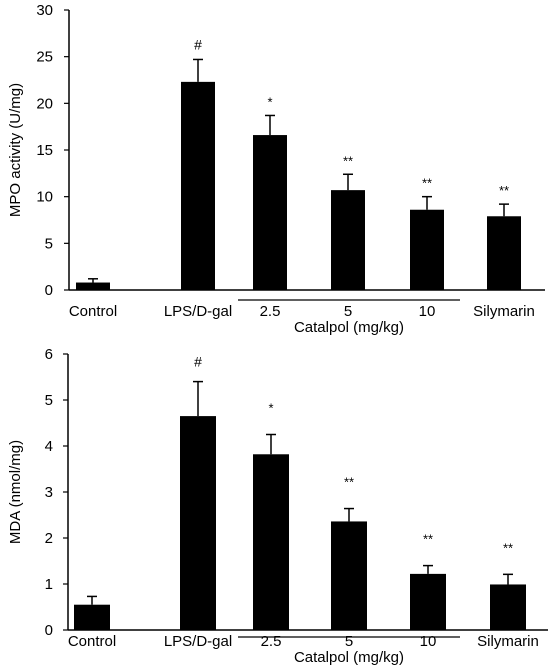  I want to click on y-tick-label: 1, so click(49, 584).